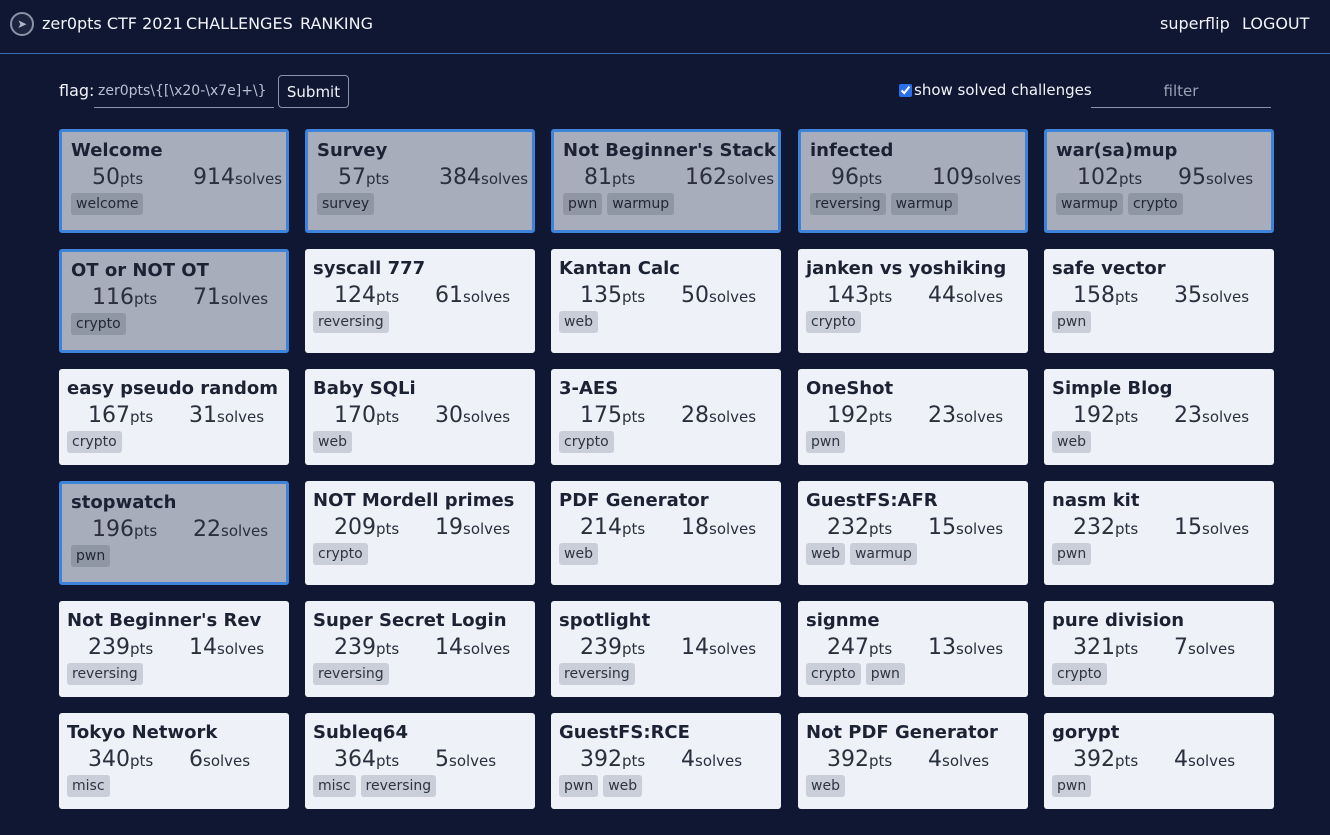 This screenshot has height=835, width=1330. What do you see at coordinates (856, 177) in the screenshot?
I see `challenge-points: 96pts` at bounding box center [856, 177].